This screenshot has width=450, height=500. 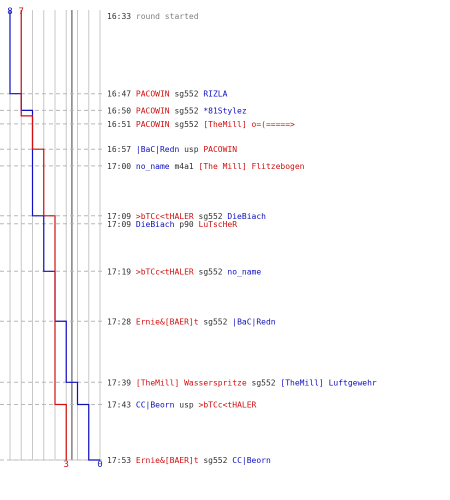 I want to click on event-victim: >bTCc<tHALER, so click(x=228, y=405).